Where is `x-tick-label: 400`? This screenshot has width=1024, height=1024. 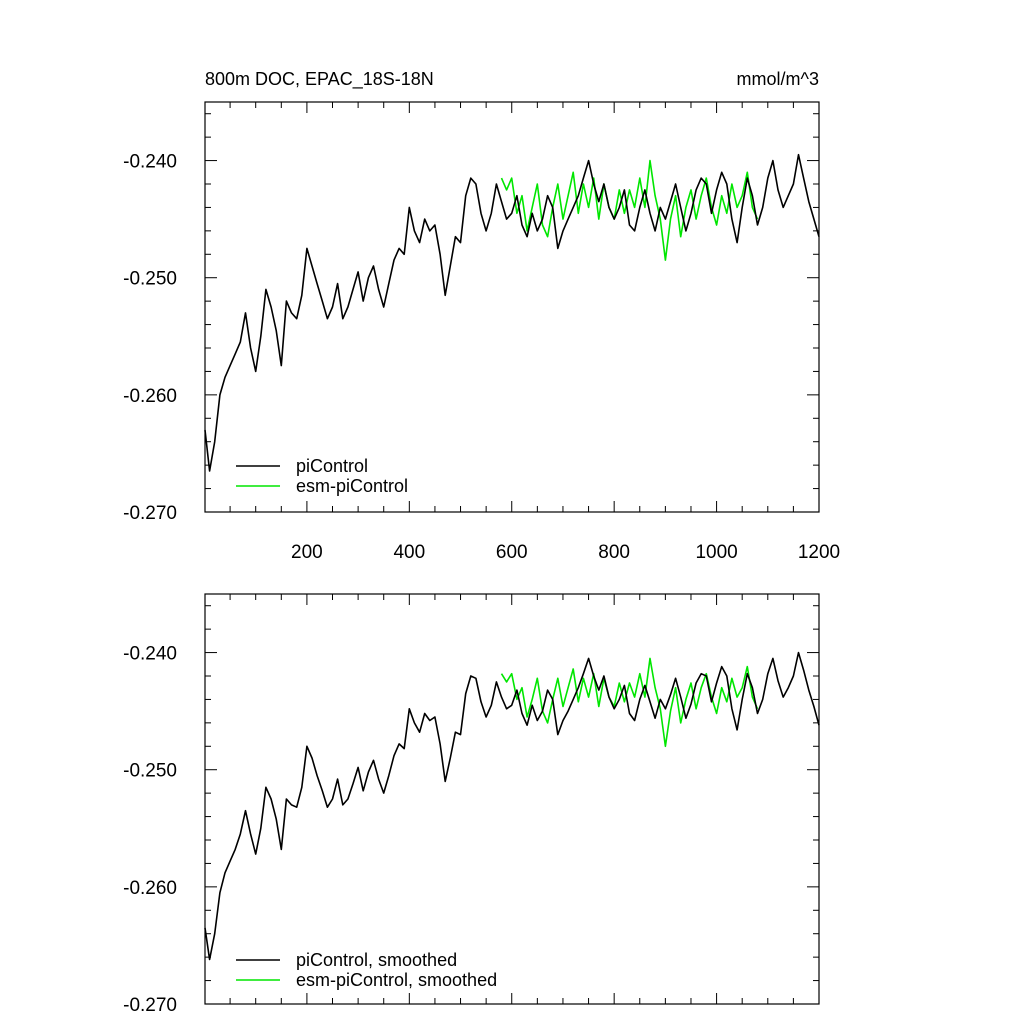
x-tick-label: 400 is located at coordinates (409, 552).